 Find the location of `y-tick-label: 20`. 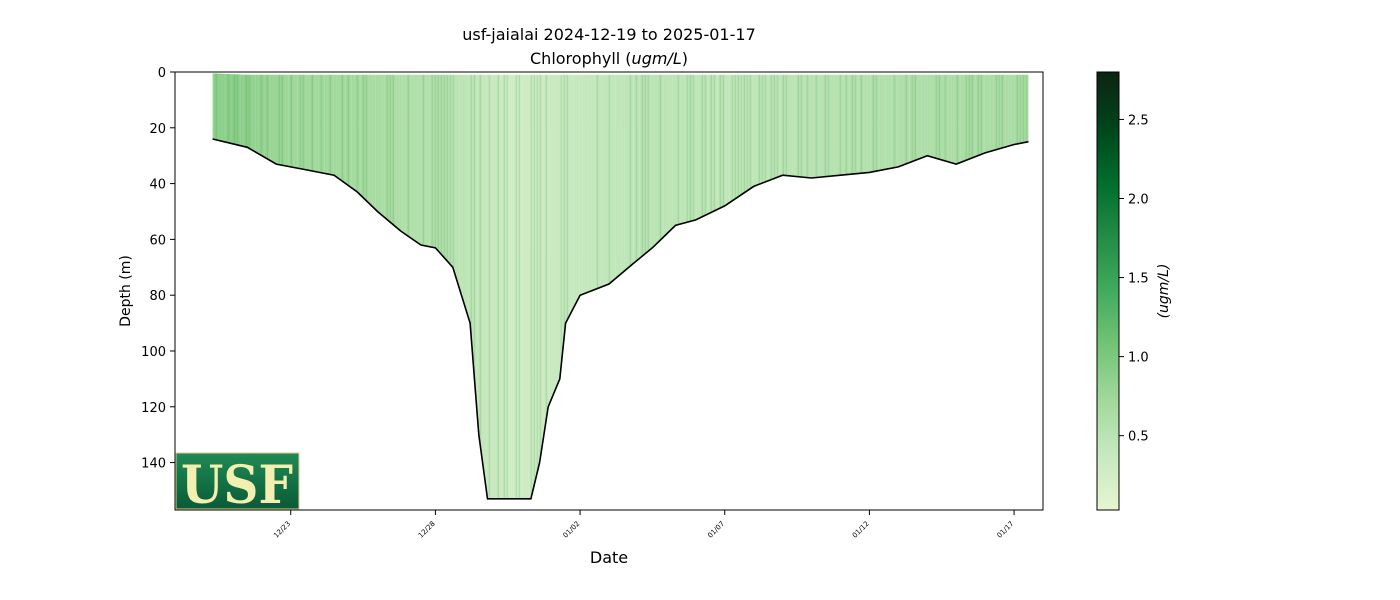

y-tick-label: 20 is located at coordinates (157, 129).